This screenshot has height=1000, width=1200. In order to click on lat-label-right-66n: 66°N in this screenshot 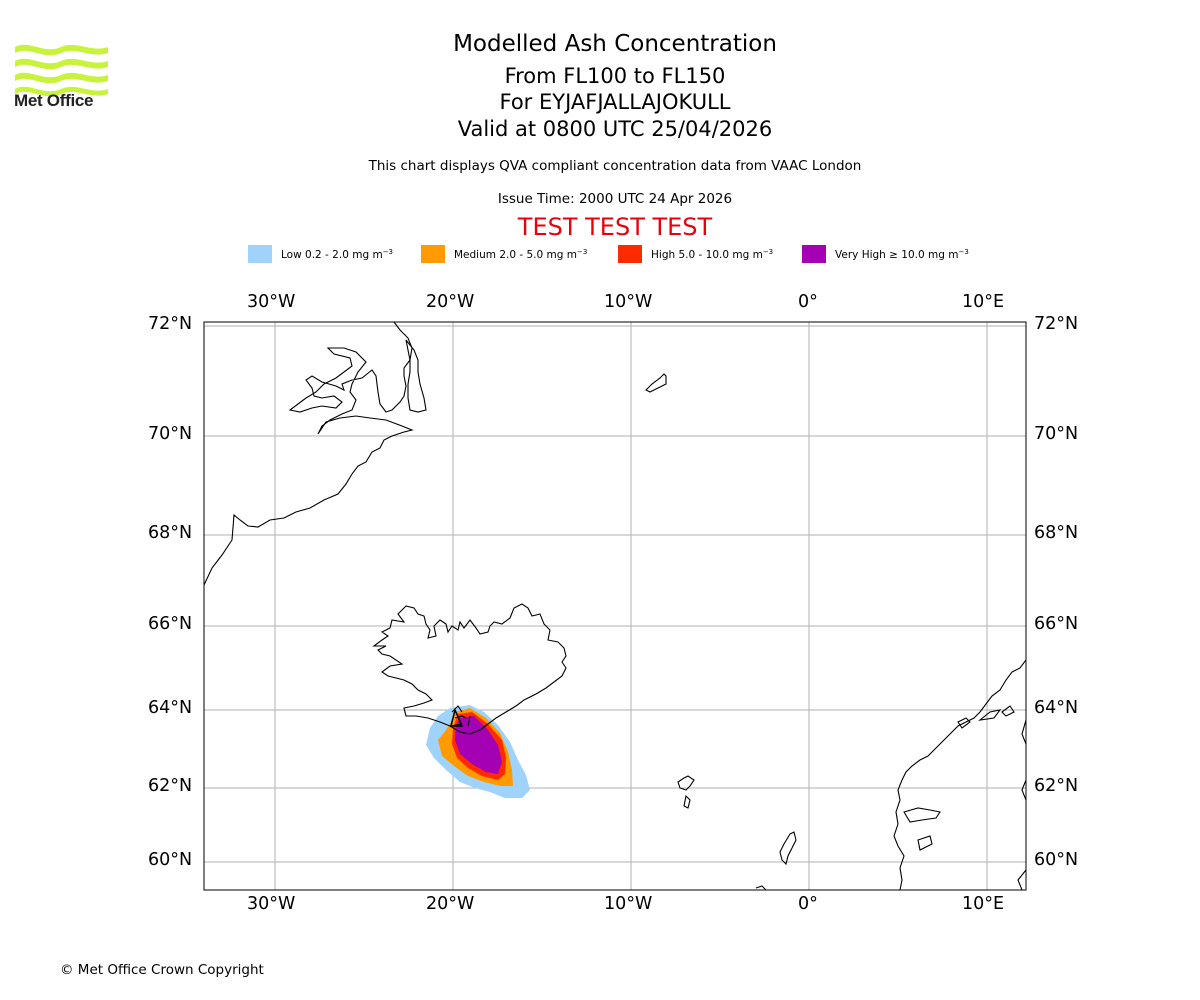, I will do `click(1056, 624)`.